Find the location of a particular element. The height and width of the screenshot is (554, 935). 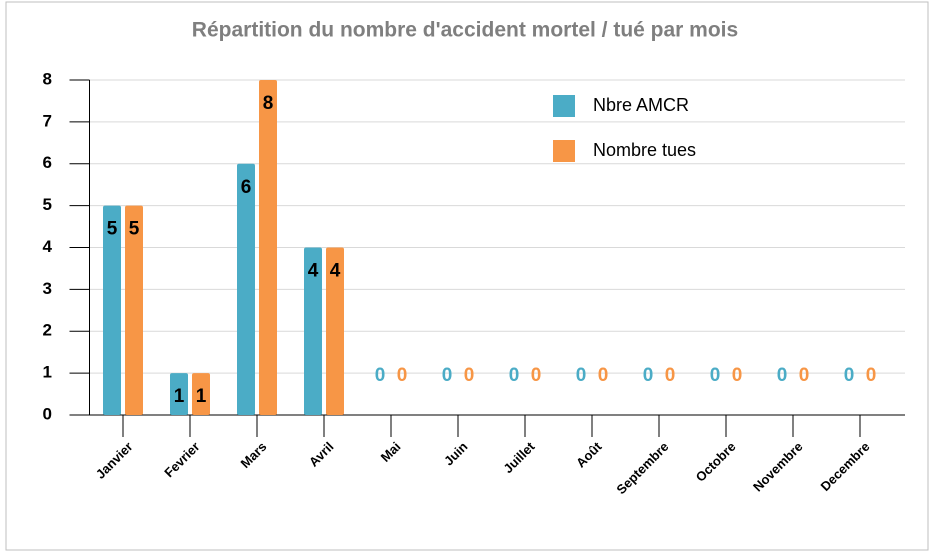

y-tick-label: 7 is located at coordinates (47, 120).